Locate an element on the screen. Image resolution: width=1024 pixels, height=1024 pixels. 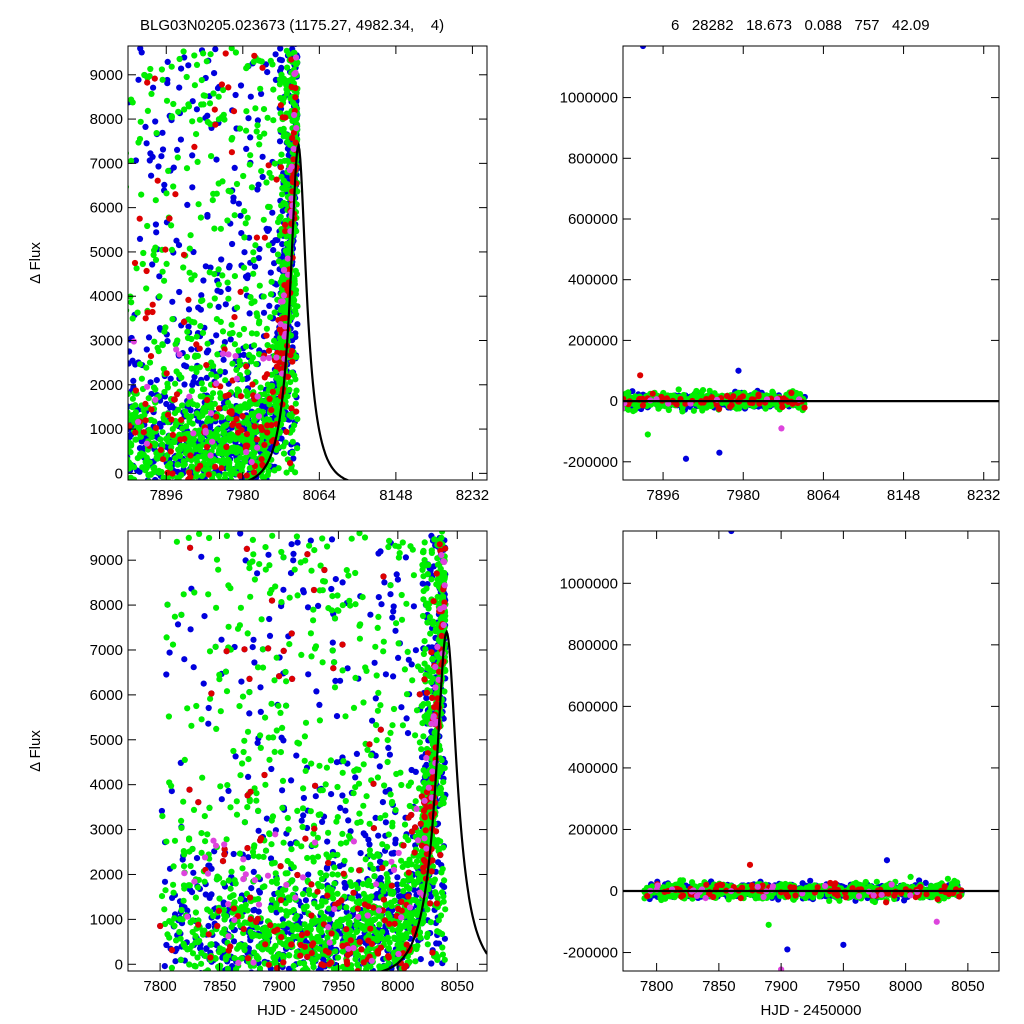
y-tick-label: 400000 is located at coordinates (593, 280).